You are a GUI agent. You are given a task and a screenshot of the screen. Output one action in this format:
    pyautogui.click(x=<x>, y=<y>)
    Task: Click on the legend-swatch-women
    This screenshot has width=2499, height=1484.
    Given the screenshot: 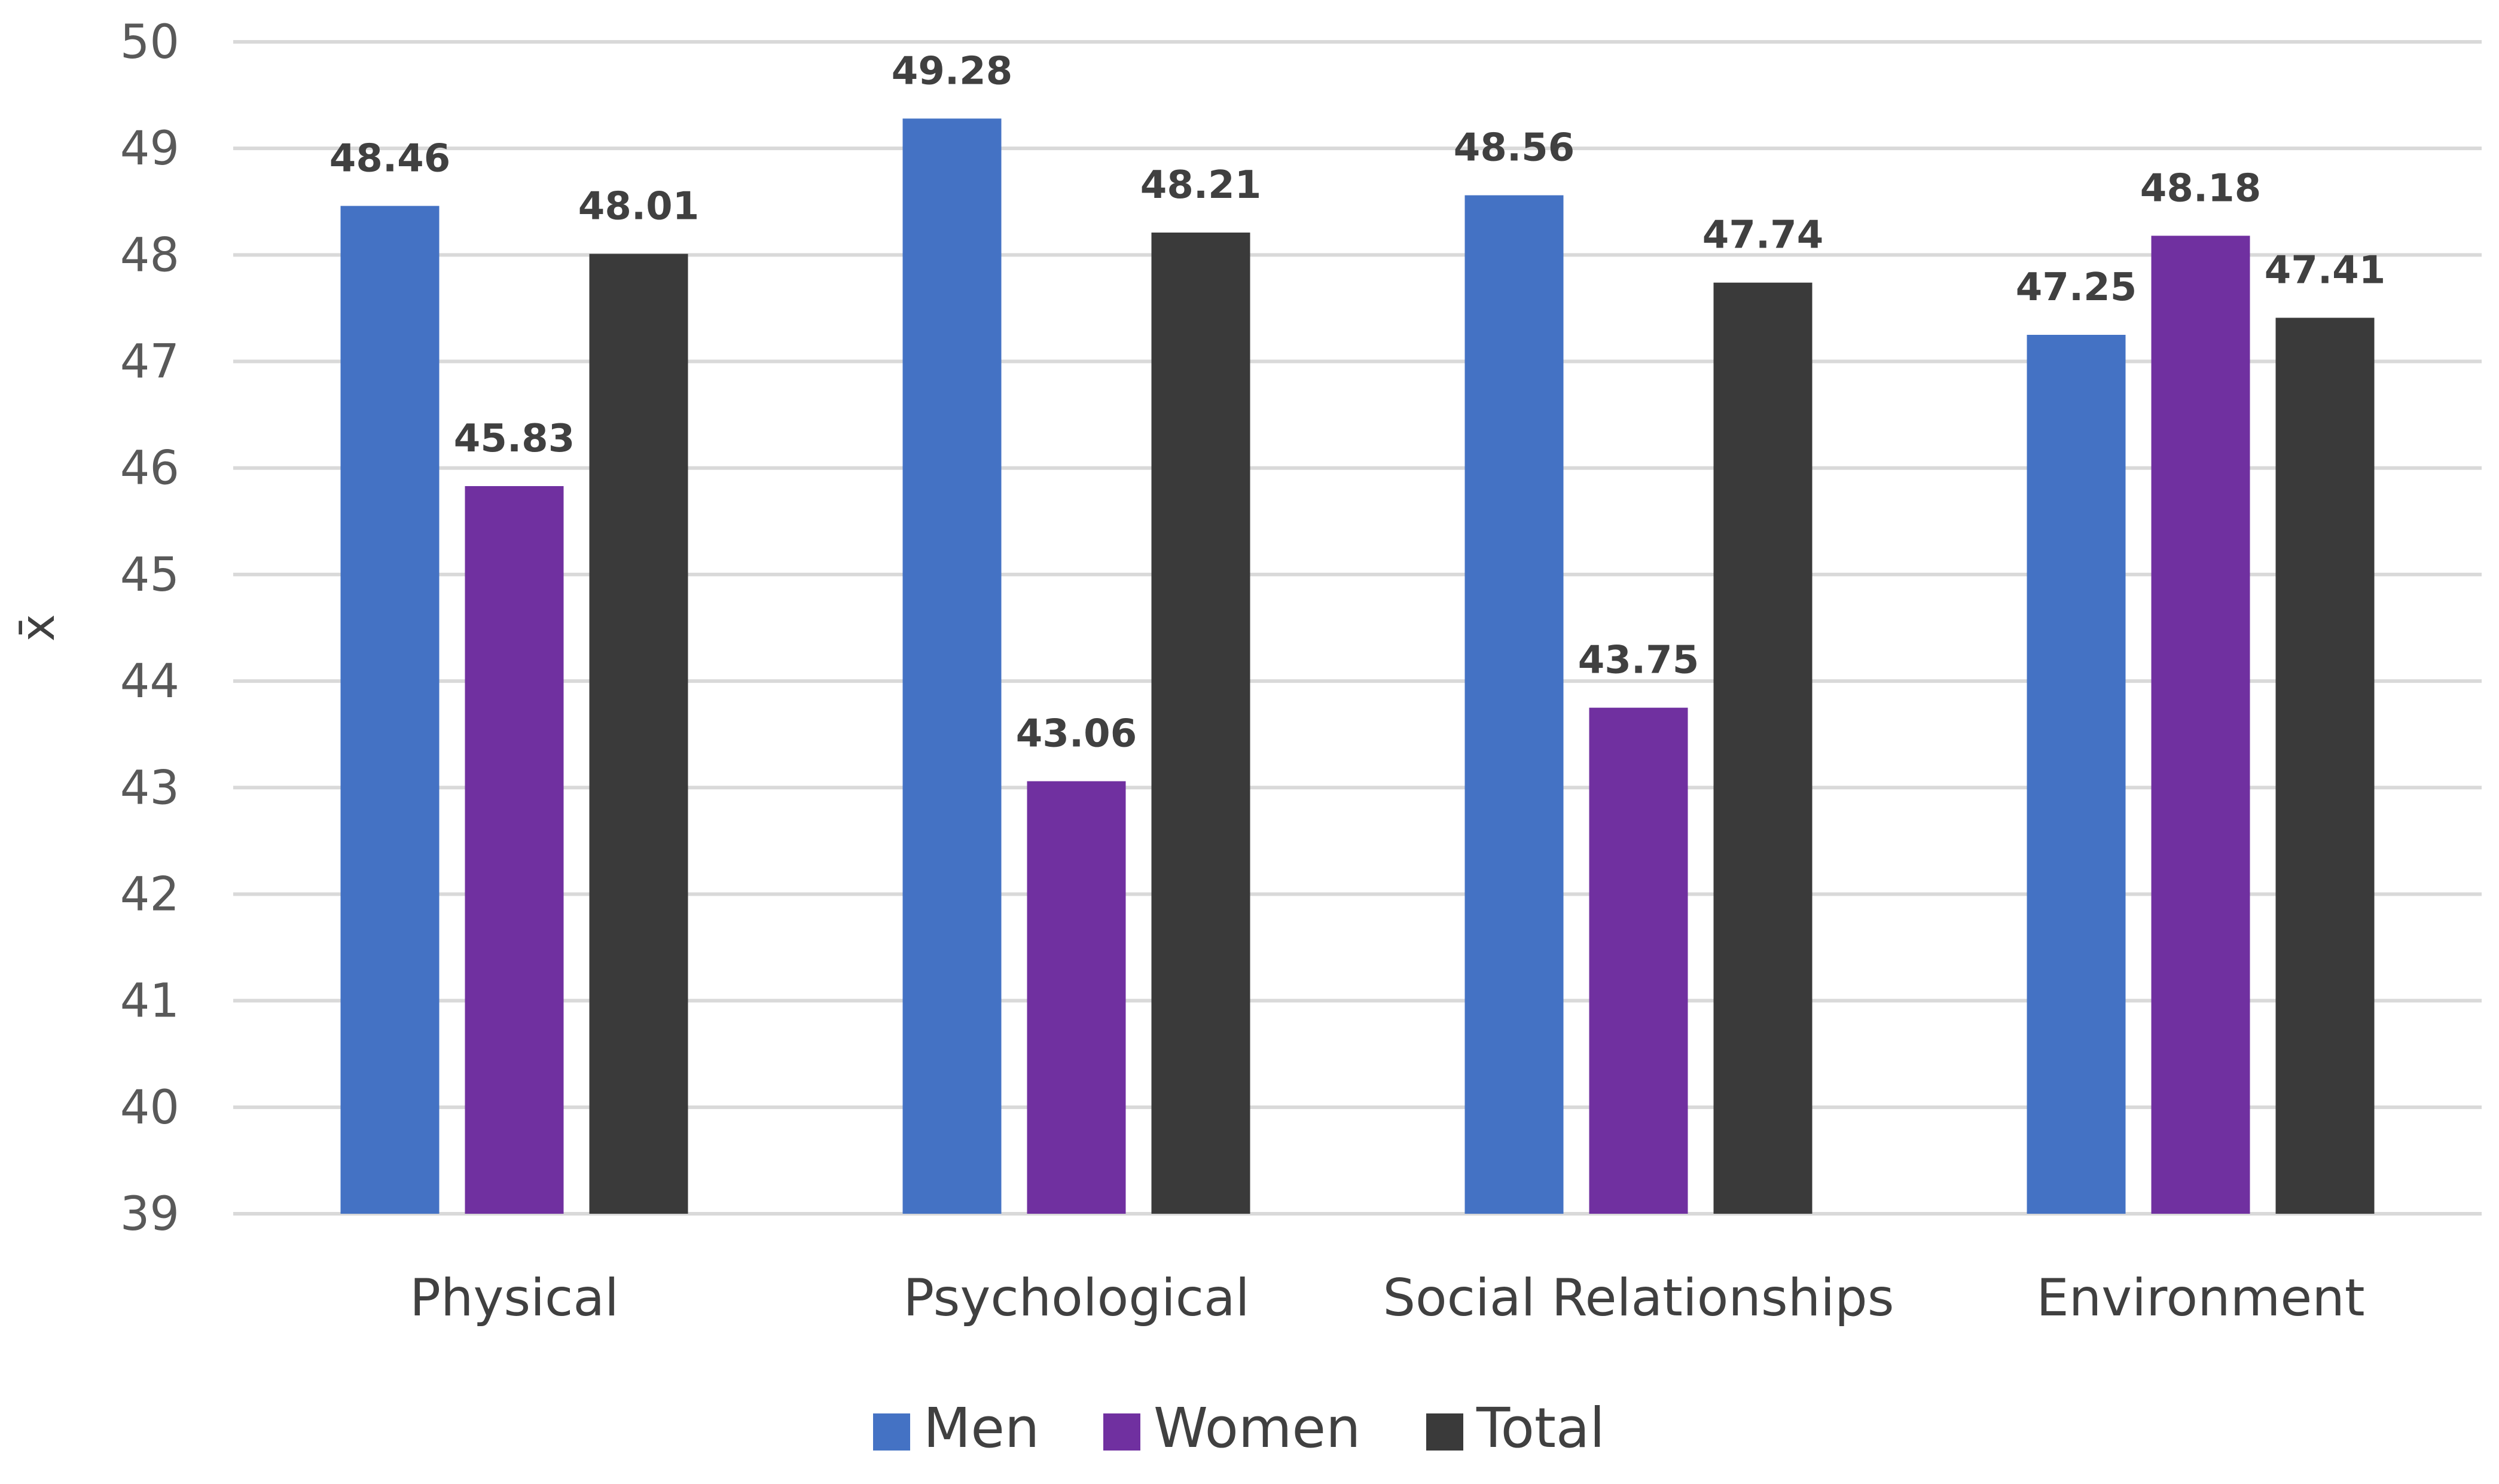 What is the action you would take?
    pyautogui.click(x=1122, y=1432)
    